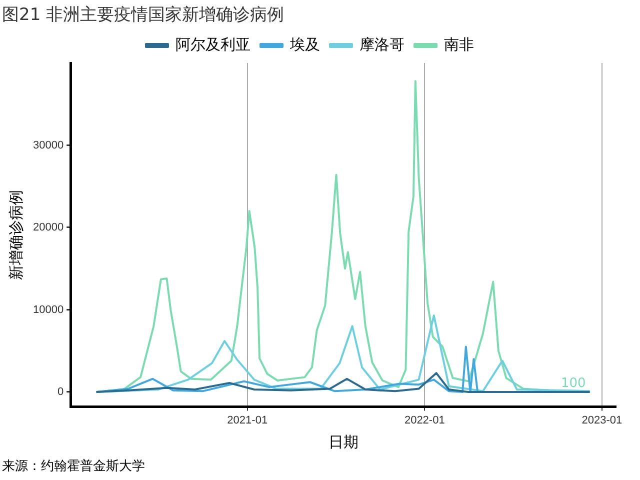  Describe the element at coordinates (343, 443) in the screenshot. I see `x-axis-title: 日期` at that location.